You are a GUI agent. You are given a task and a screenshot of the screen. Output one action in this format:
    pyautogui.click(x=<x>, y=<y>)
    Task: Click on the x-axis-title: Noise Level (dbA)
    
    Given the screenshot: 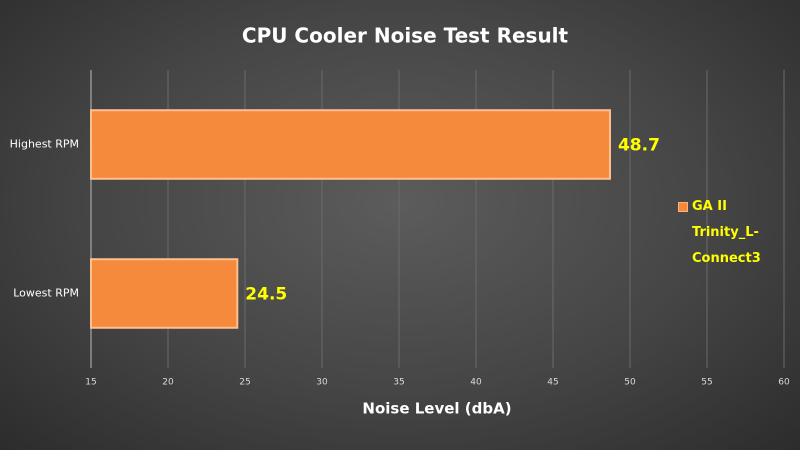 What is the action you would take?
    pyautogui.click(x=436, y=409)
    